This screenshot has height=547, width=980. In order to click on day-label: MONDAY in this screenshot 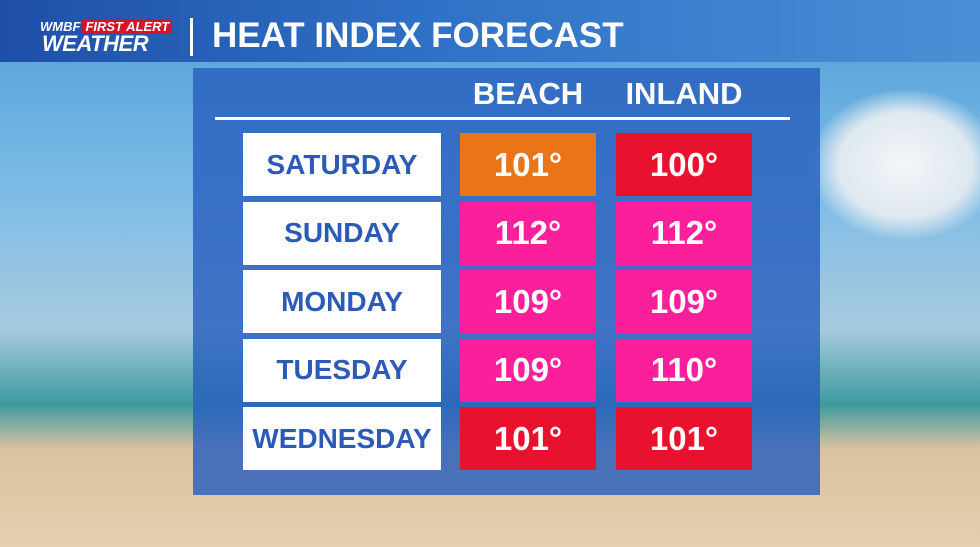, I will do `click(342, 301)`.